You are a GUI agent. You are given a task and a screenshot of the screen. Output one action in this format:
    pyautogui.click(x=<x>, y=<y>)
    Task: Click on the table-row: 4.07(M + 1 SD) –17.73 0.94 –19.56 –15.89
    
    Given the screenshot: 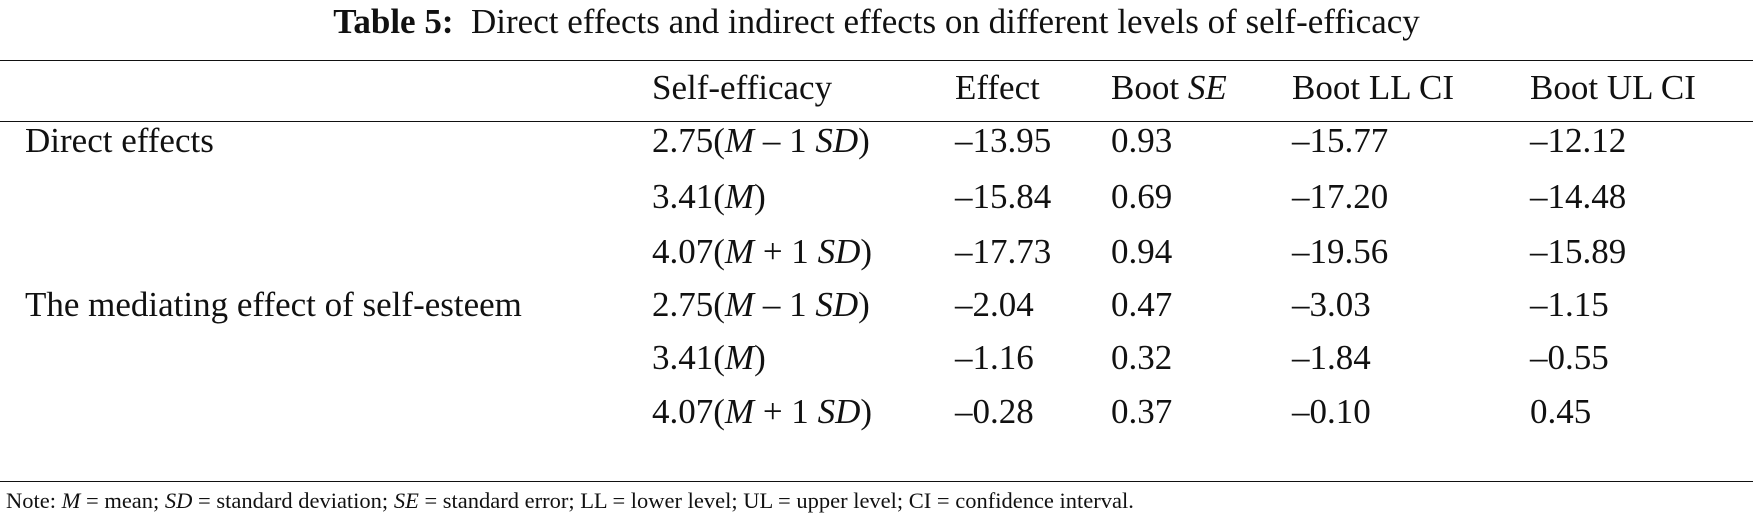 What is the action you would take?
    pyautogui.click(x=876, y=252)
    